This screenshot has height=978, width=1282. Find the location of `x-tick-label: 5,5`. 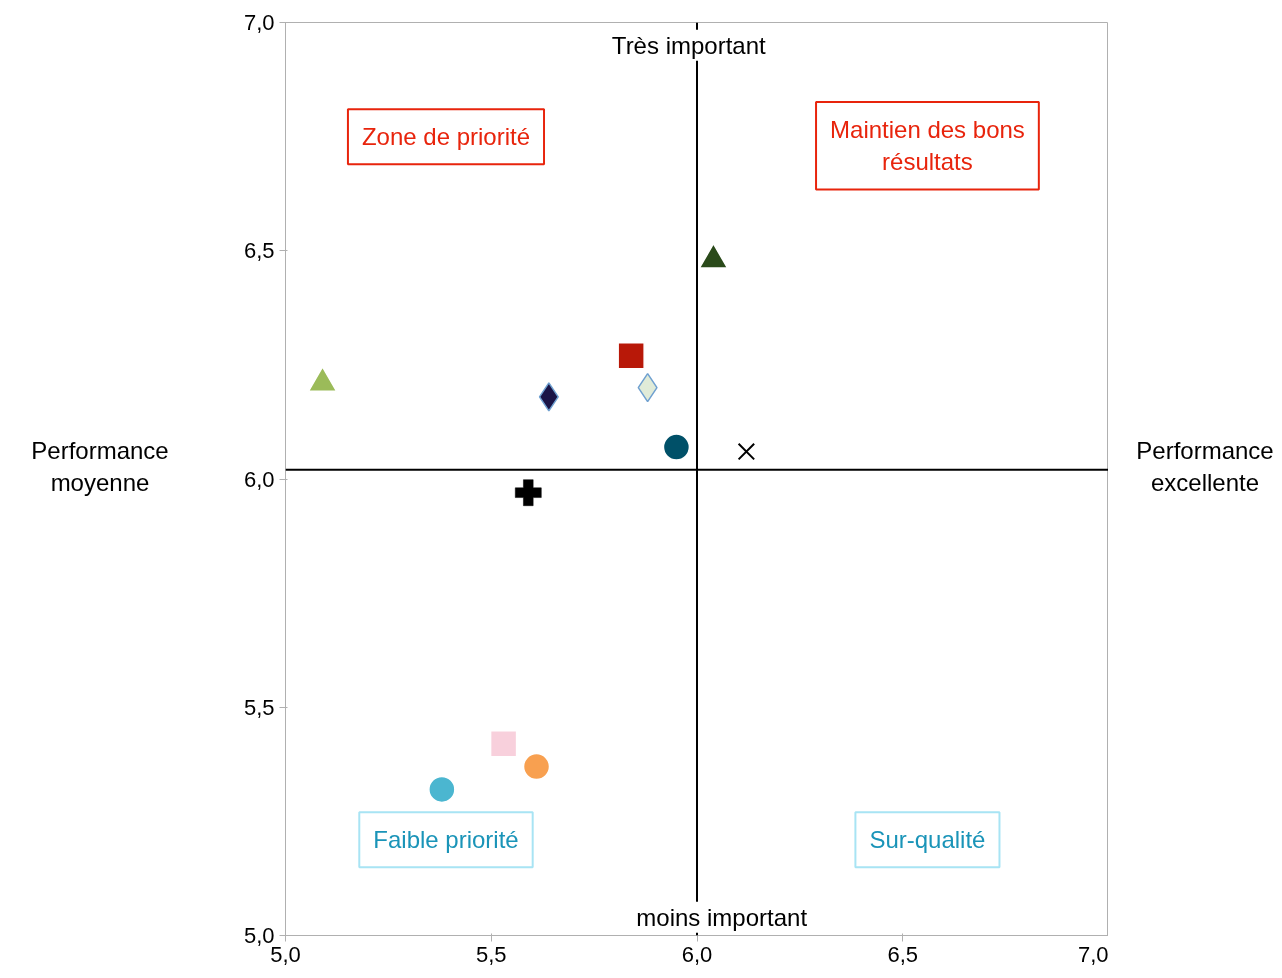

x-tick-label: 5,5 is located at coordinates (491, 954).